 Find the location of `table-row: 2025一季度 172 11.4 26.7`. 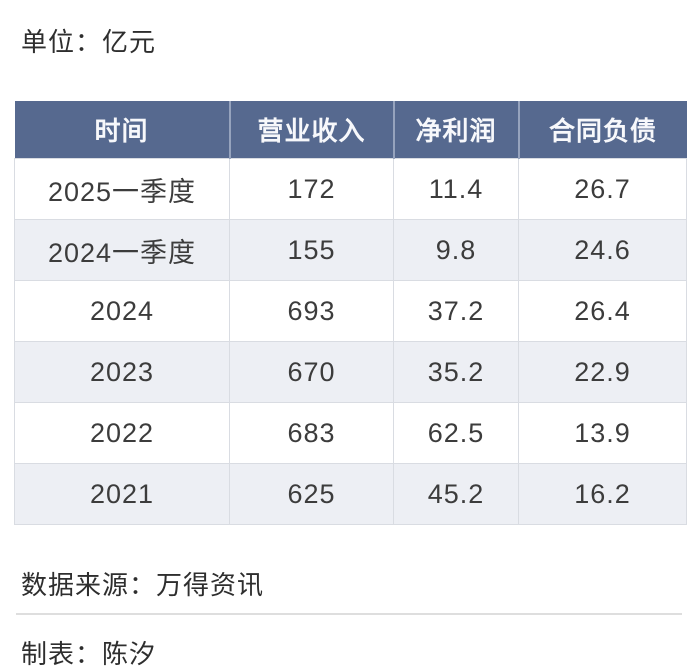

table-row: 2025一季度 172 11.4 26.7 is located at coordinates (350, 189).